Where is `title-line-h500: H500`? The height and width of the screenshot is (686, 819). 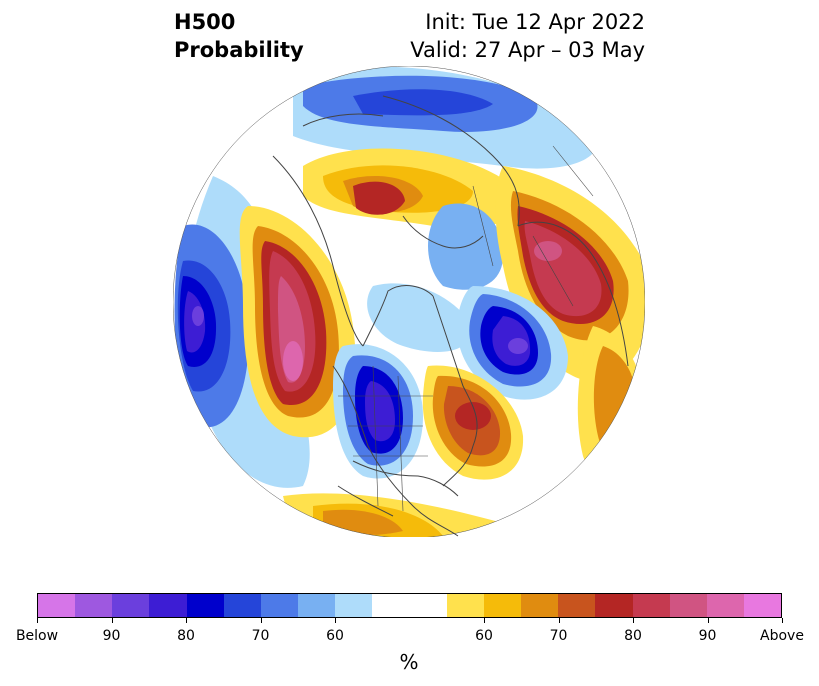
title-line-h500: H500 is located at coordinates (205, 22).